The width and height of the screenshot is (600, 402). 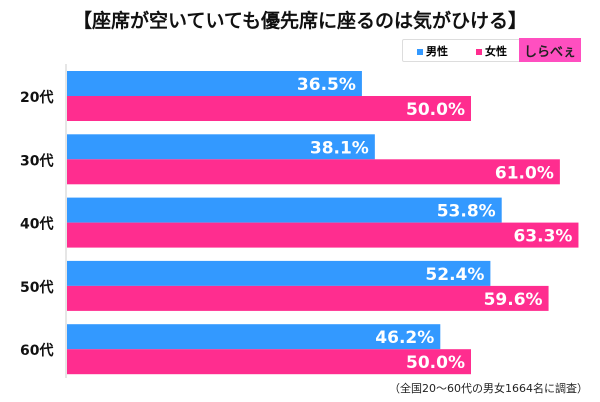 I want to click on legend-female: 女性, so click(x=491, y=51).